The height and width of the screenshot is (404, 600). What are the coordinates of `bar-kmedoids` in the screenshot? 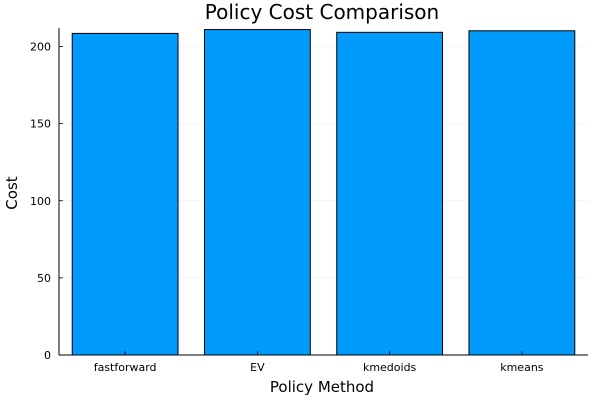 It's located at (390, 193).